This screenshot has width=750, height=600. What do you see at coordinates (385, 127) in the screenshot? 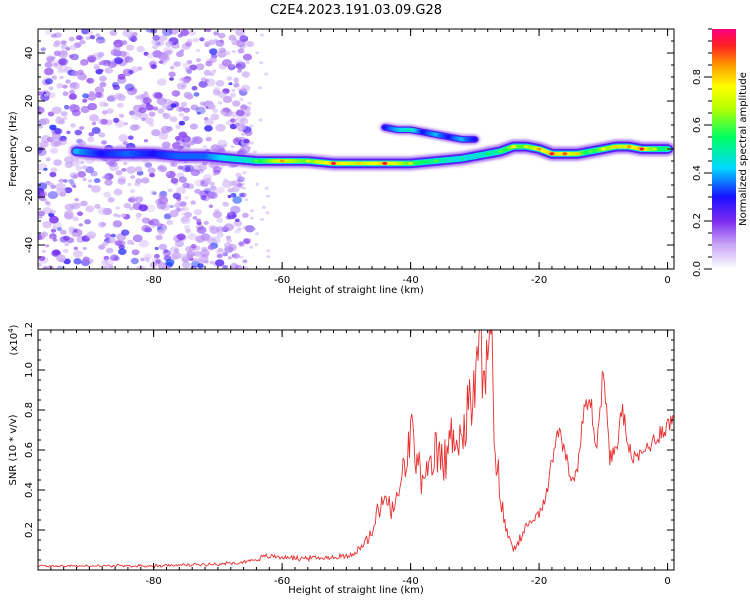
I see `spectral-upper-branch-point` at bounding box center [385, 127].